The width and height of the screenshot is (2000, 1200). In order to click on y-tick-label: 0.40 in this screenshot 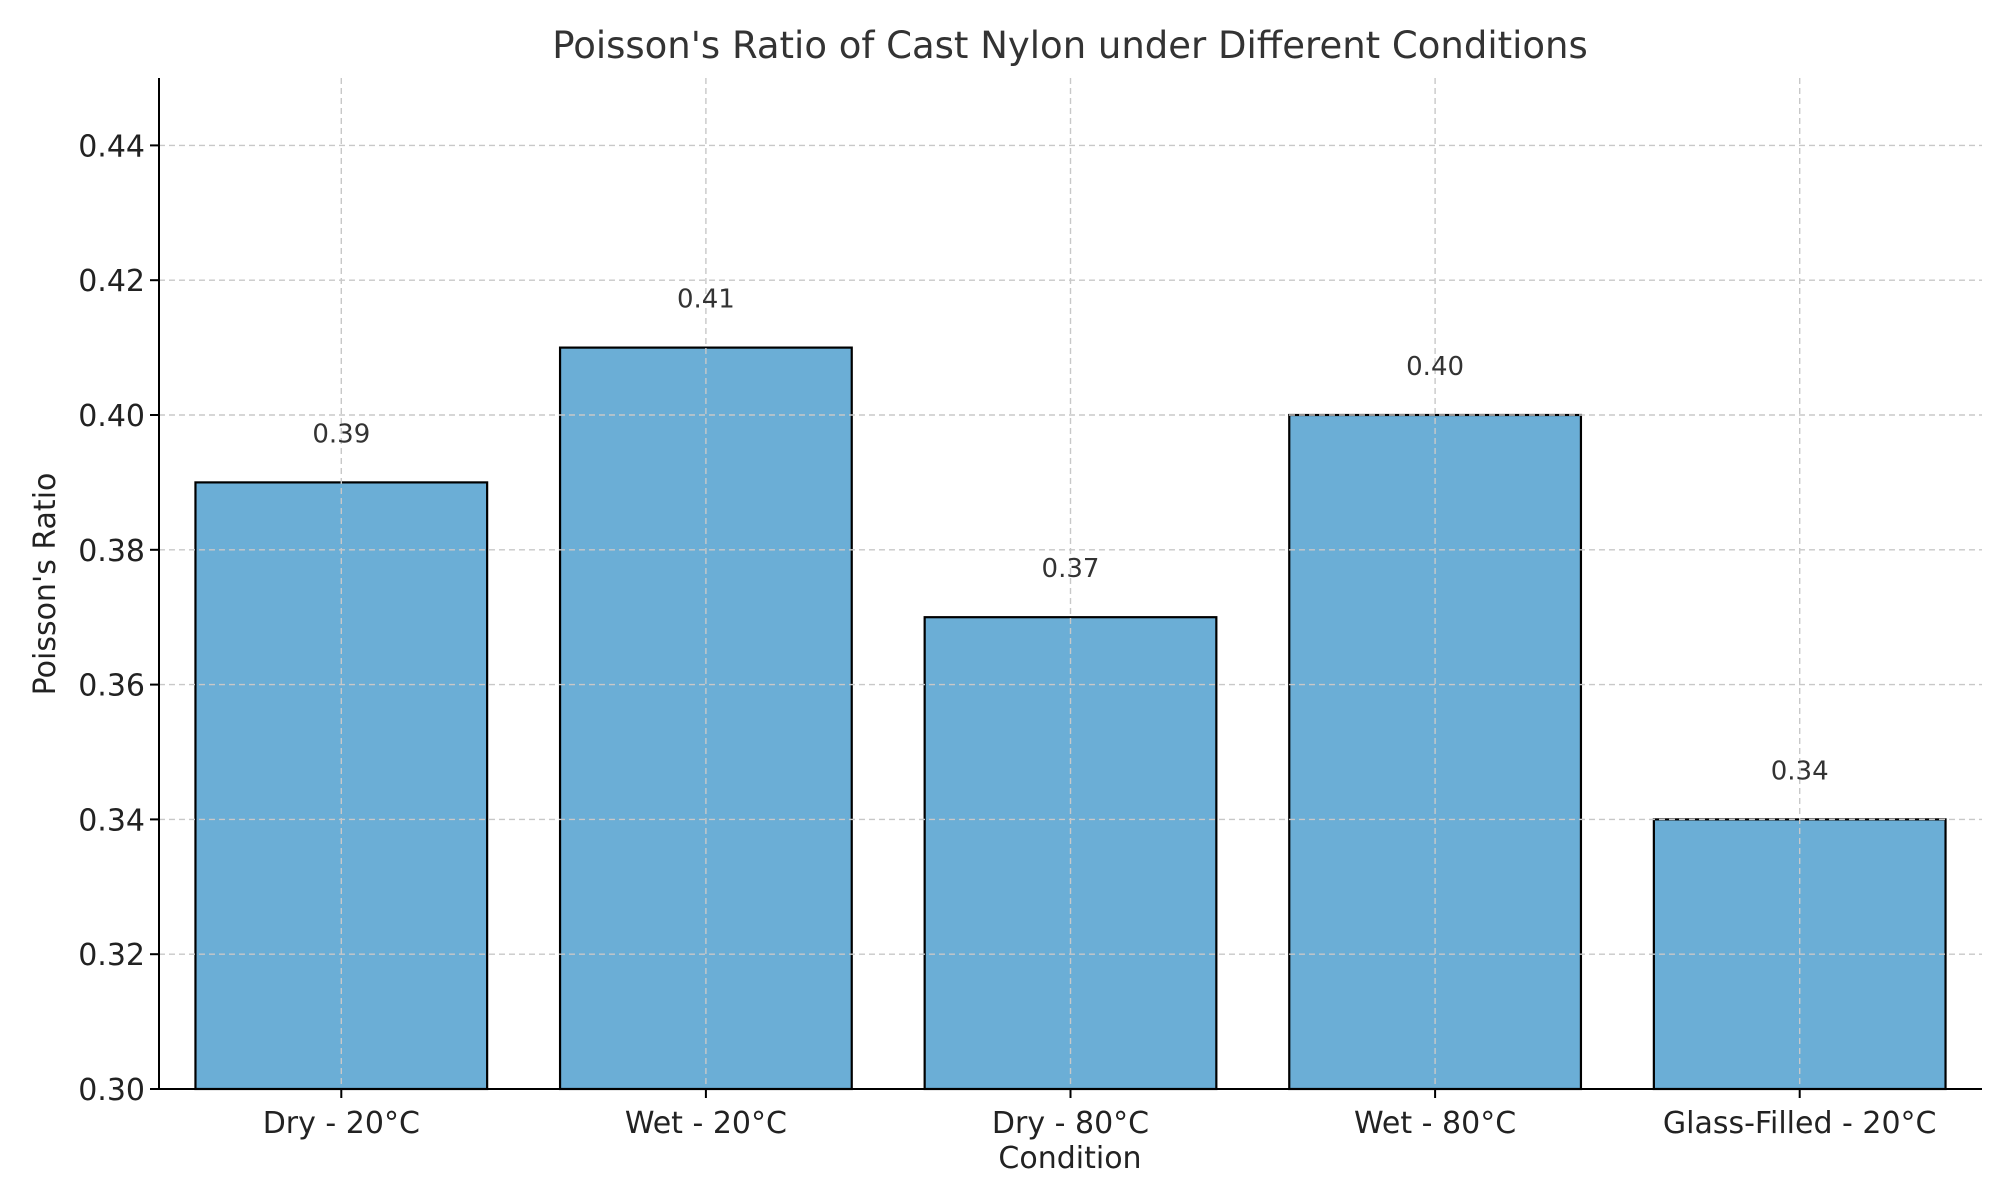, I will do `click(111, 416)`.